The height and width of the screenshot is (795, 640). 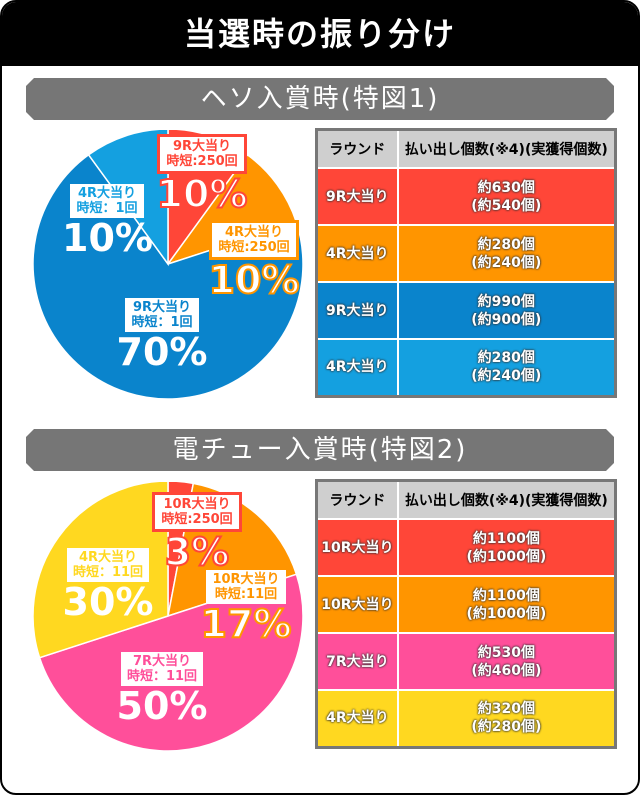 I want to click on page-title: 当選時の振り分け, so click(x=320, y=34).